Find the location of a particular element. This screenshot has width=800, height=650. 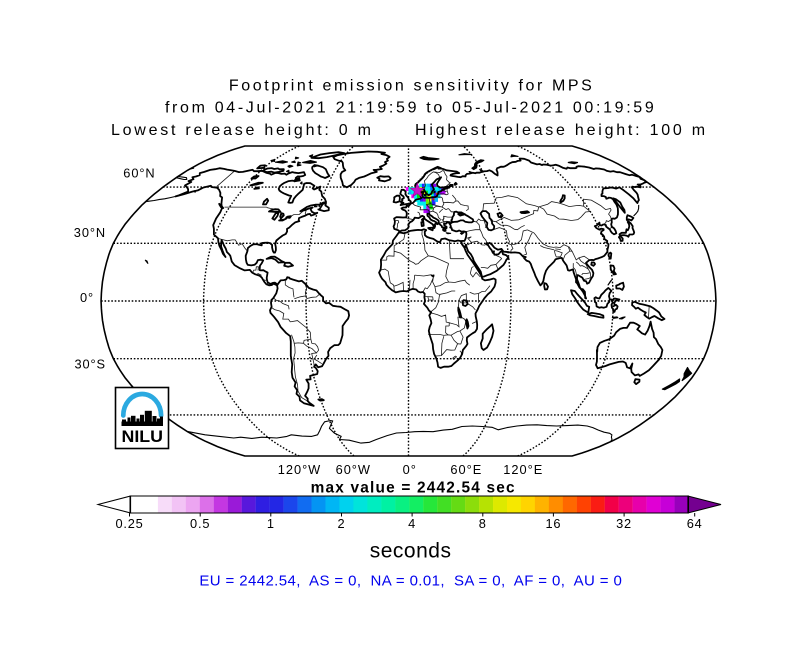

svg-text: 0.25 is located at coordinates (129, 523).